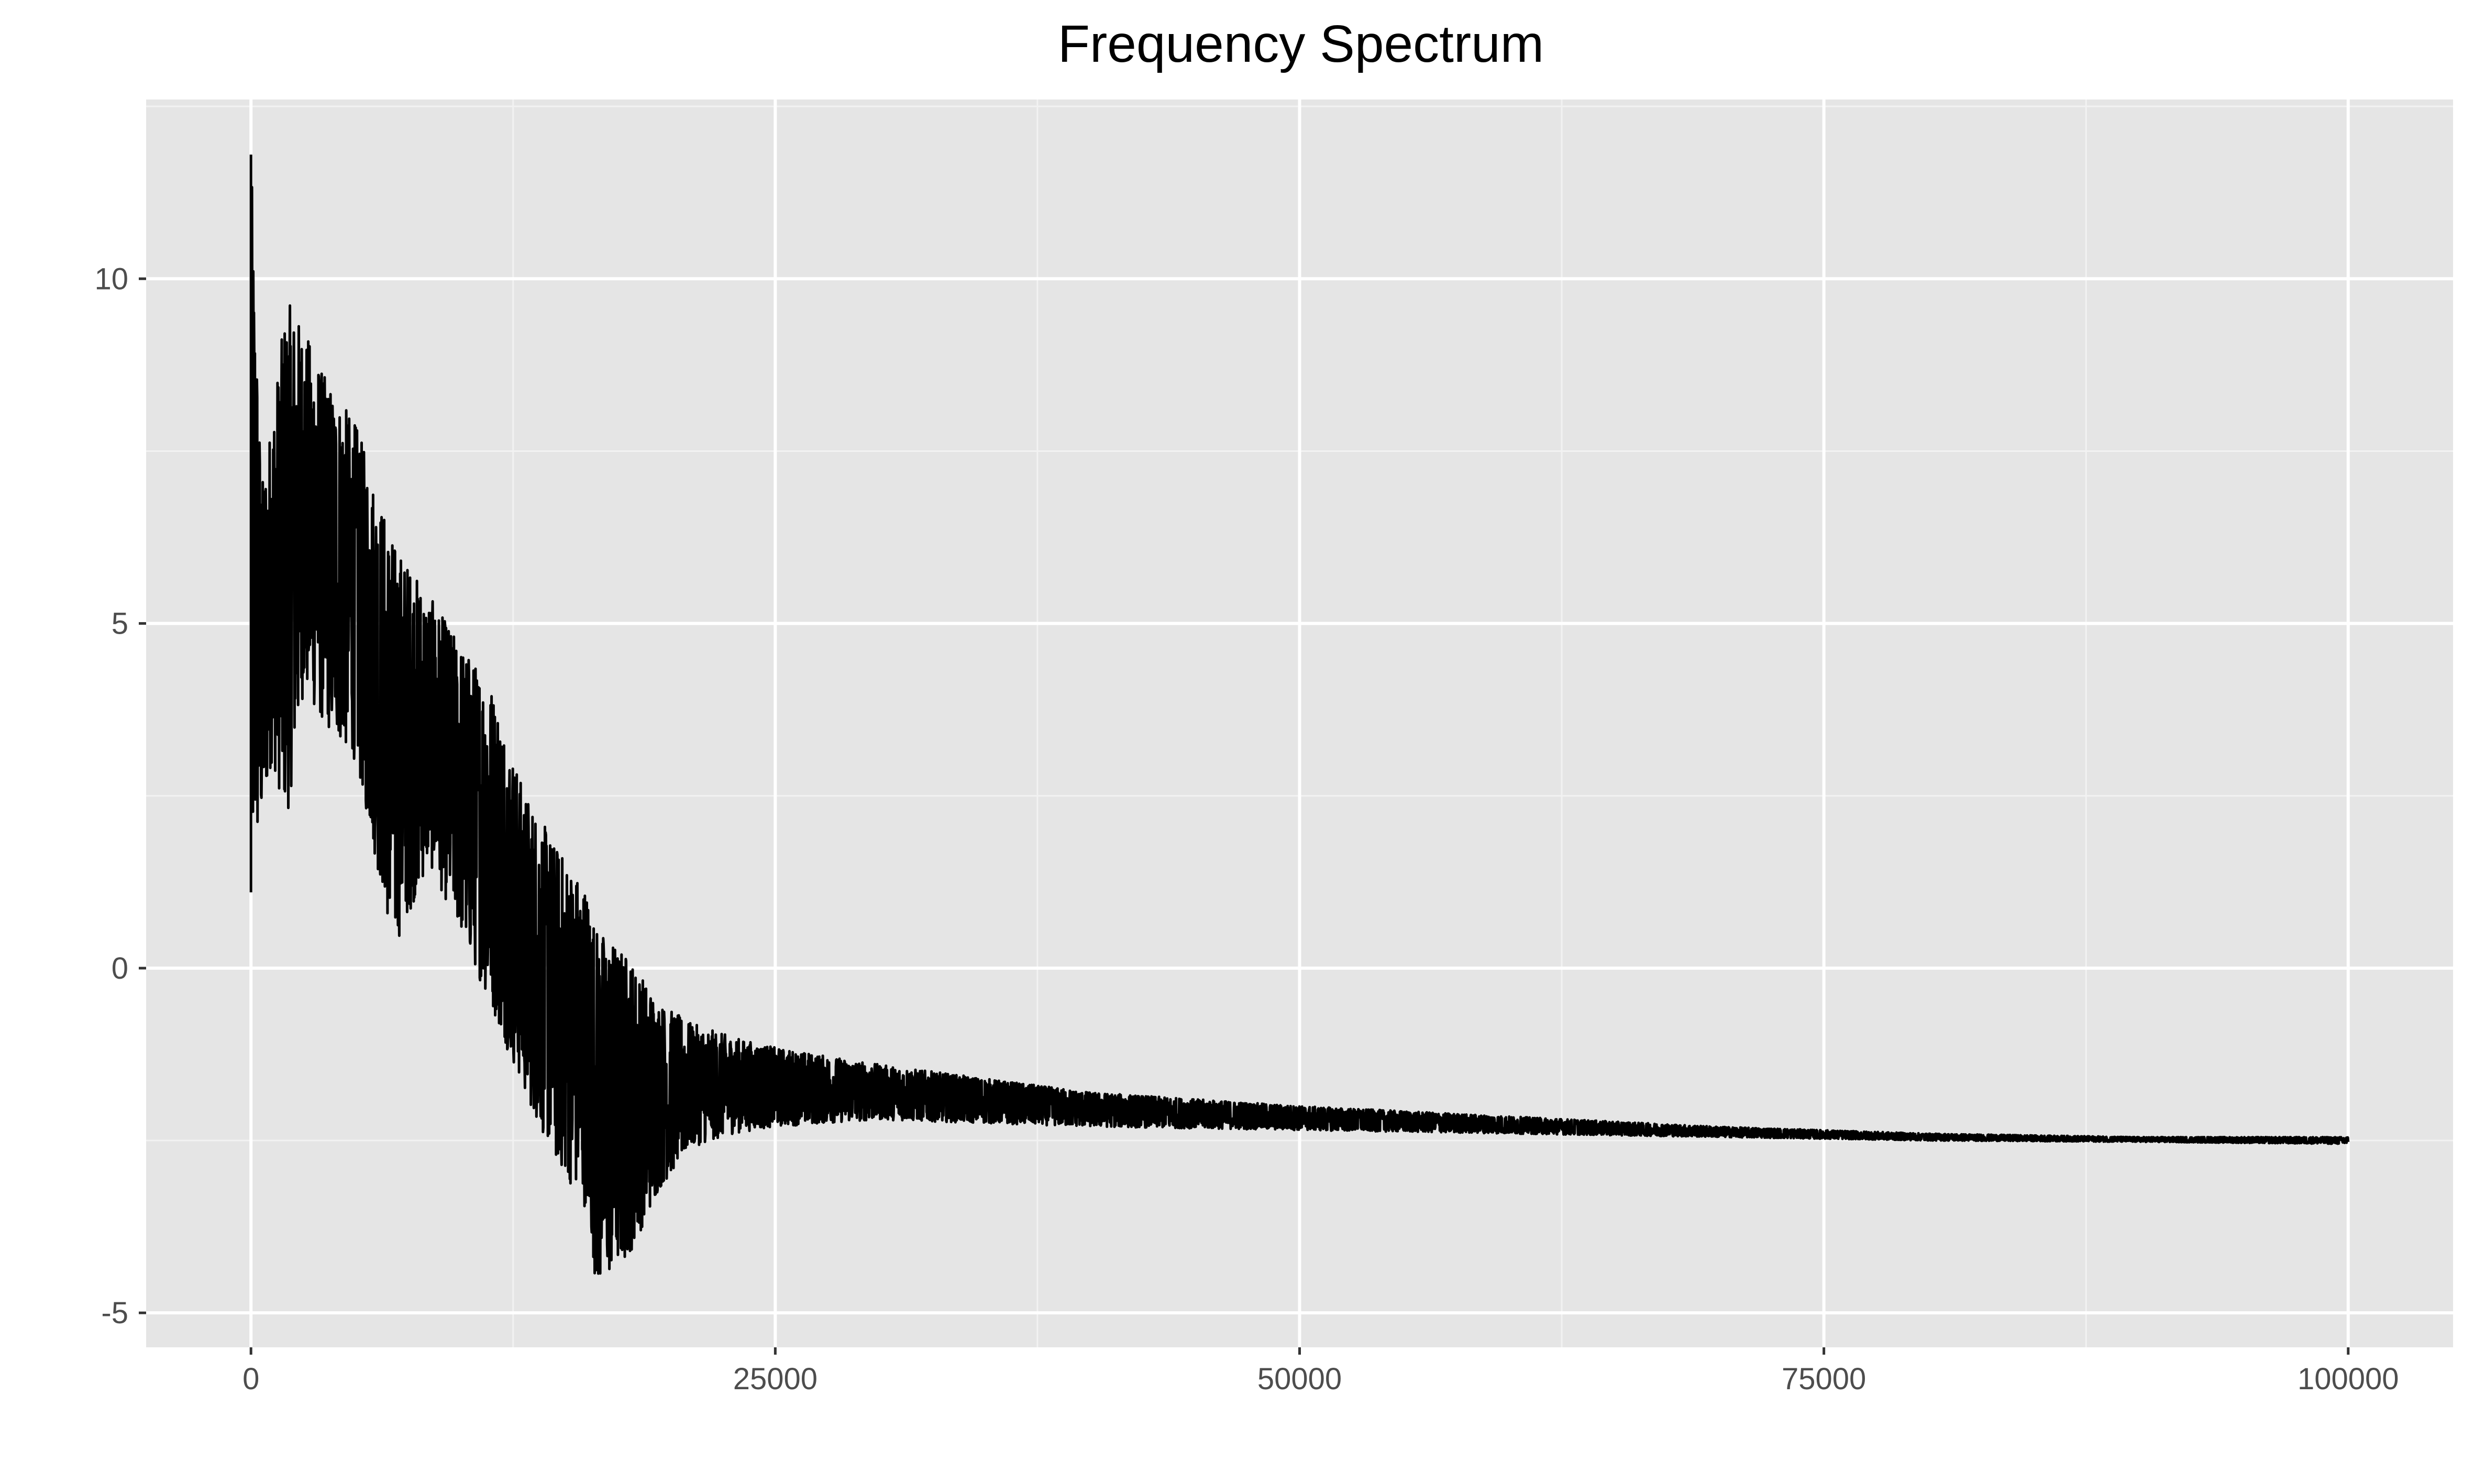 The image size is (2474, 1484). I want to click on x-tick-label: 0, so click(250, 1379).